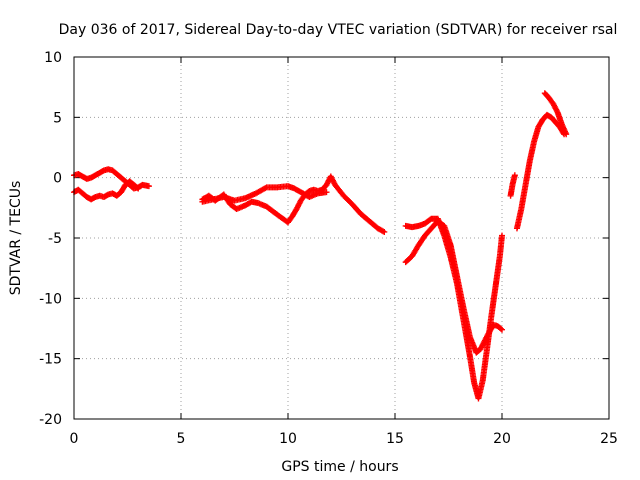  Describe the element at coordinates (50, 360) in the screenshot. I see `y-tick-label: -15` at that location.